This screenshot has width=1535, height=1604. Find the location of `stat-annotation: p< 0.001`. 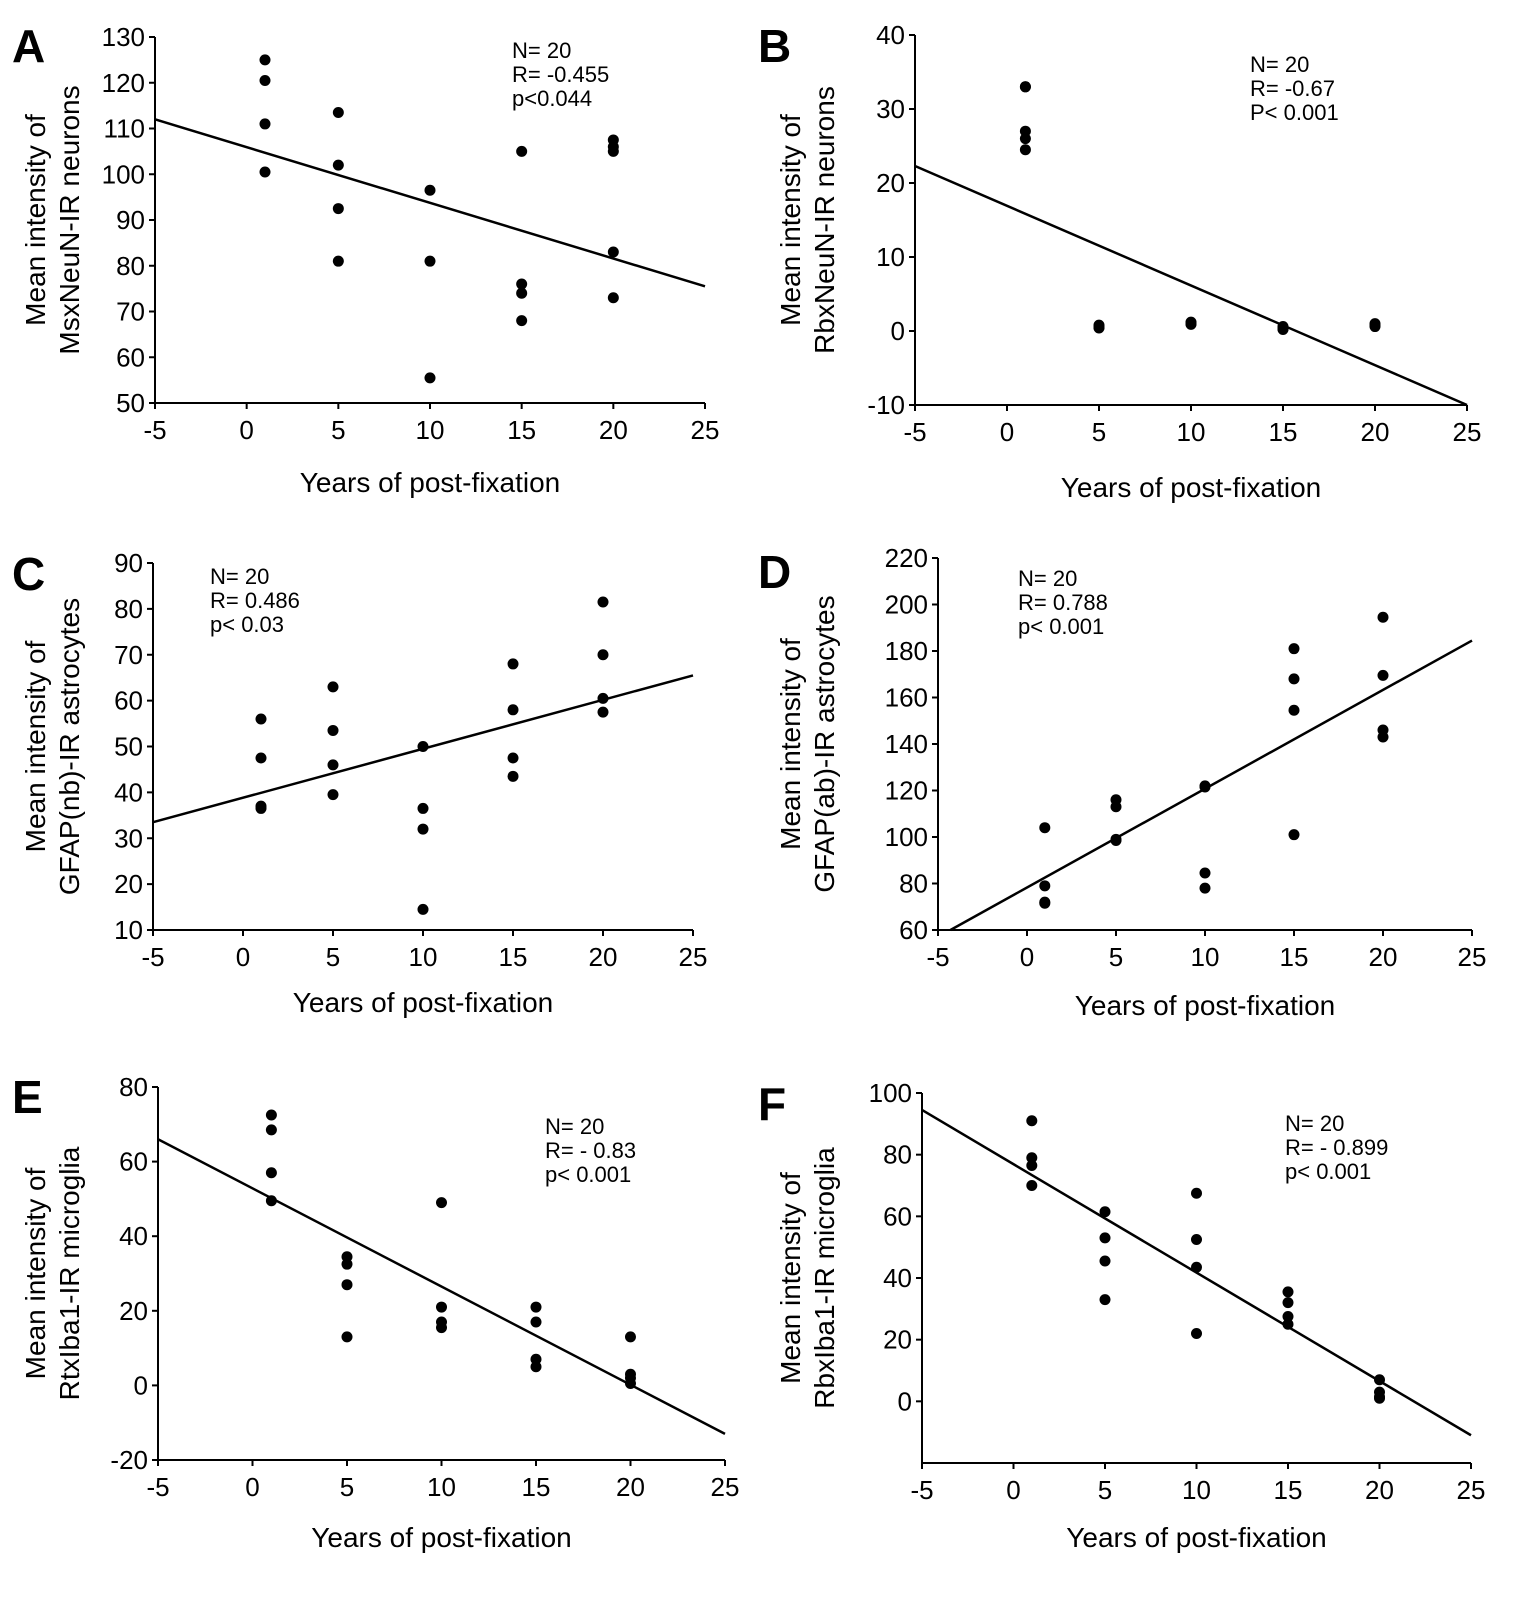

stat-annotation: p< 0.001 is located at coordinates (588, 1174).